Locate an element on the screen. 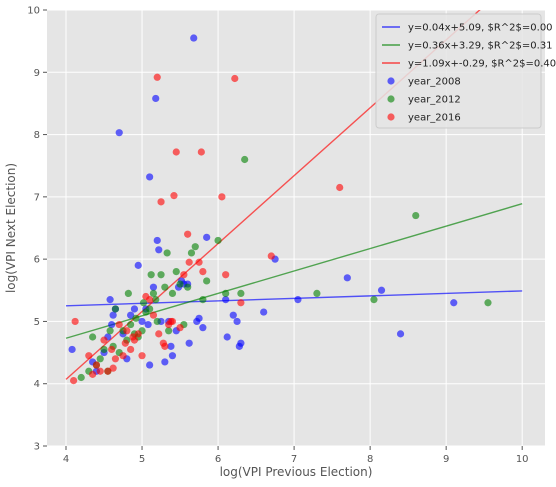 This screenshot has height=487, width=556. legend-label: year_2012 is located at coordinates (434, 100).